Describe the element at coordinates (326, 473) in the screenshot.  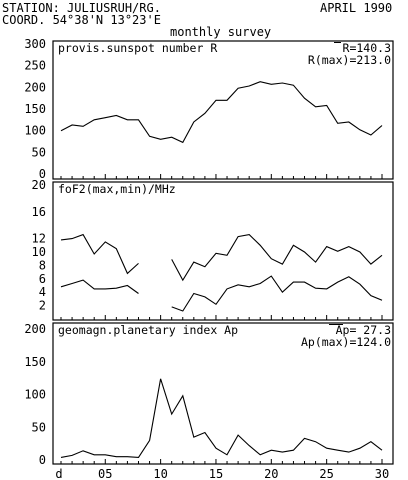
I see `x-tick-label: 25` at that location.